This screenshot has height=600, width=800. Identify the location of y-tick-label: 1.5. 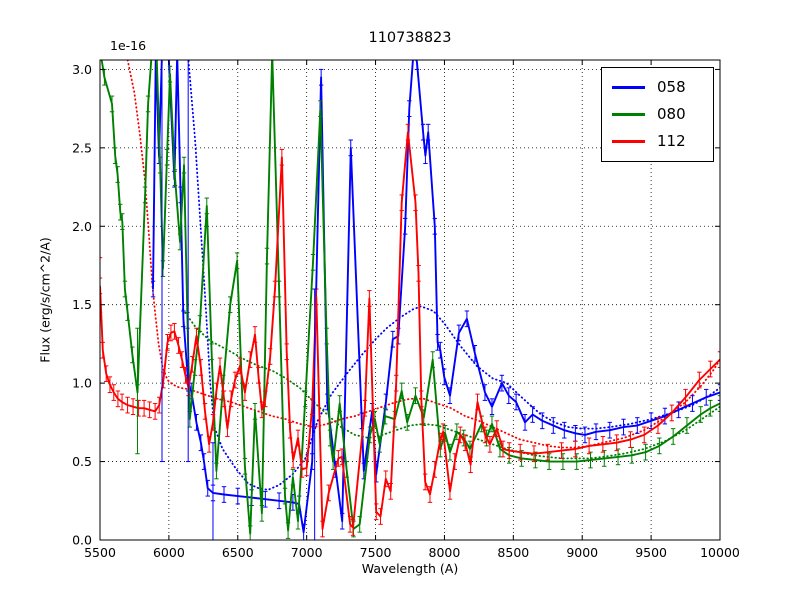
(82, 304).